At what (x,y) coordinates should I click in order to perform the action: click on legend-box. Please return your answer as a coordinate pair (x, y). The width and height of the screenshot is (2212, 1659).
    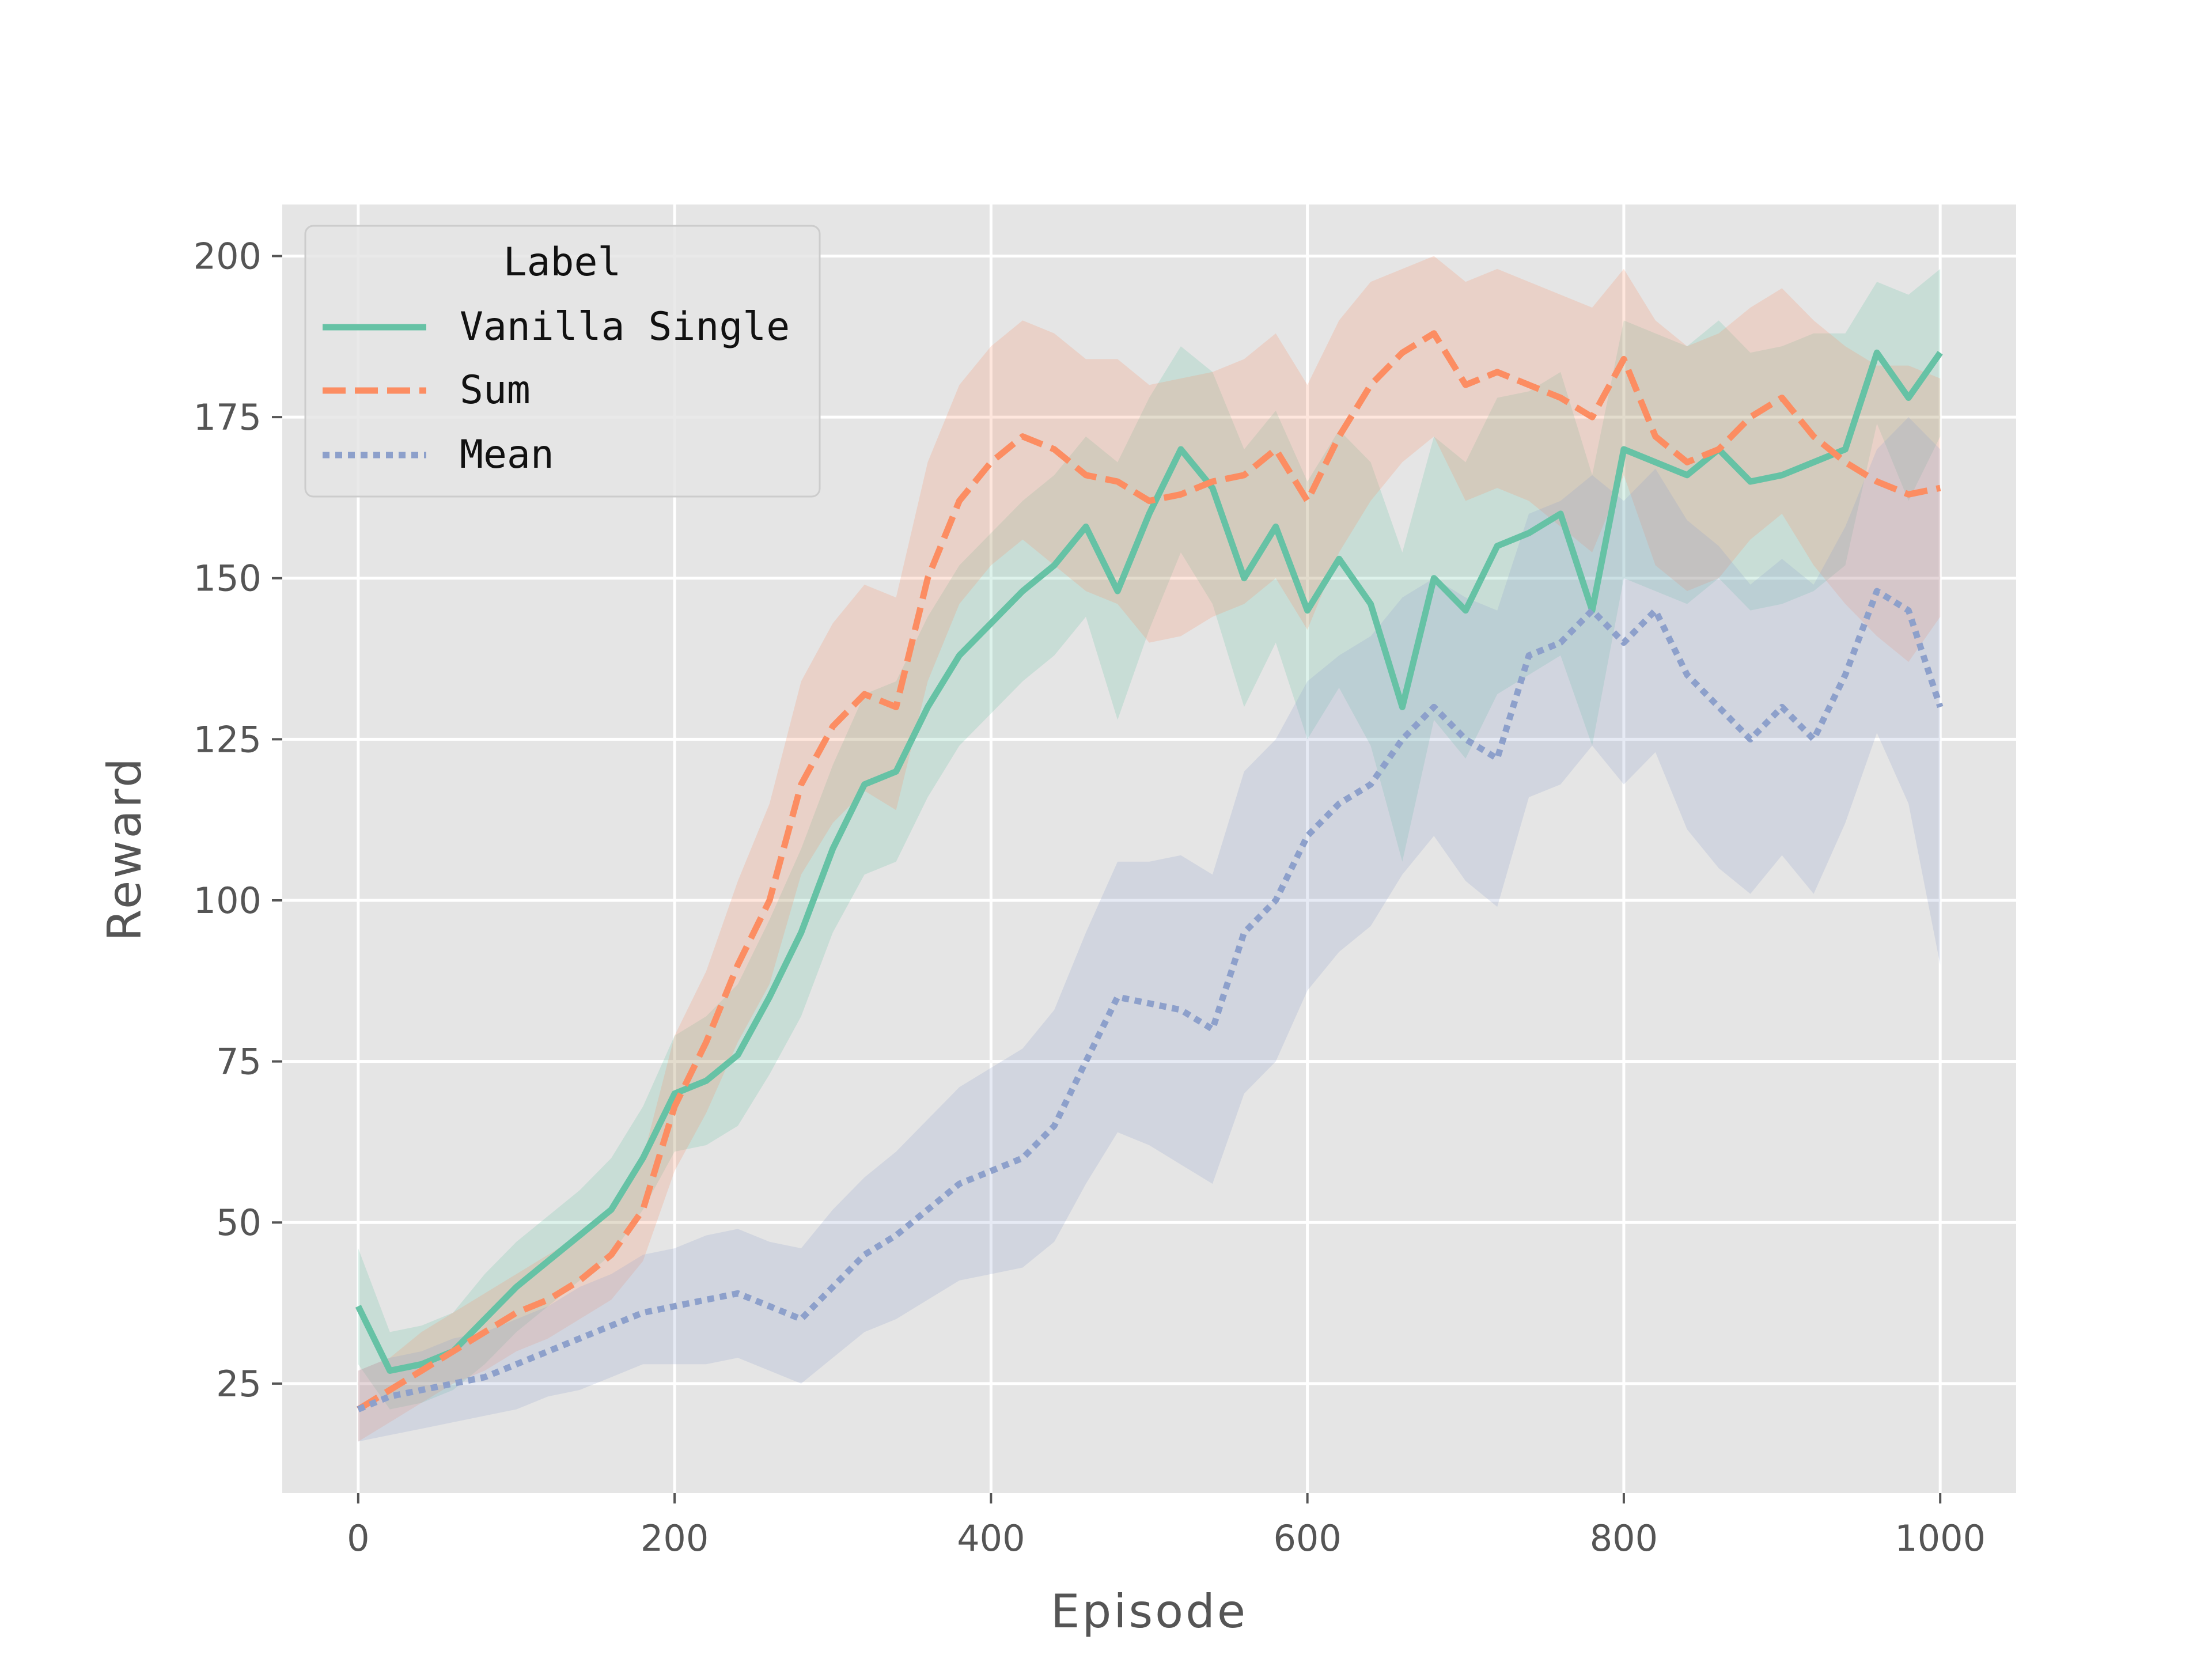
    Looking at the image, I should click on (562, 361).